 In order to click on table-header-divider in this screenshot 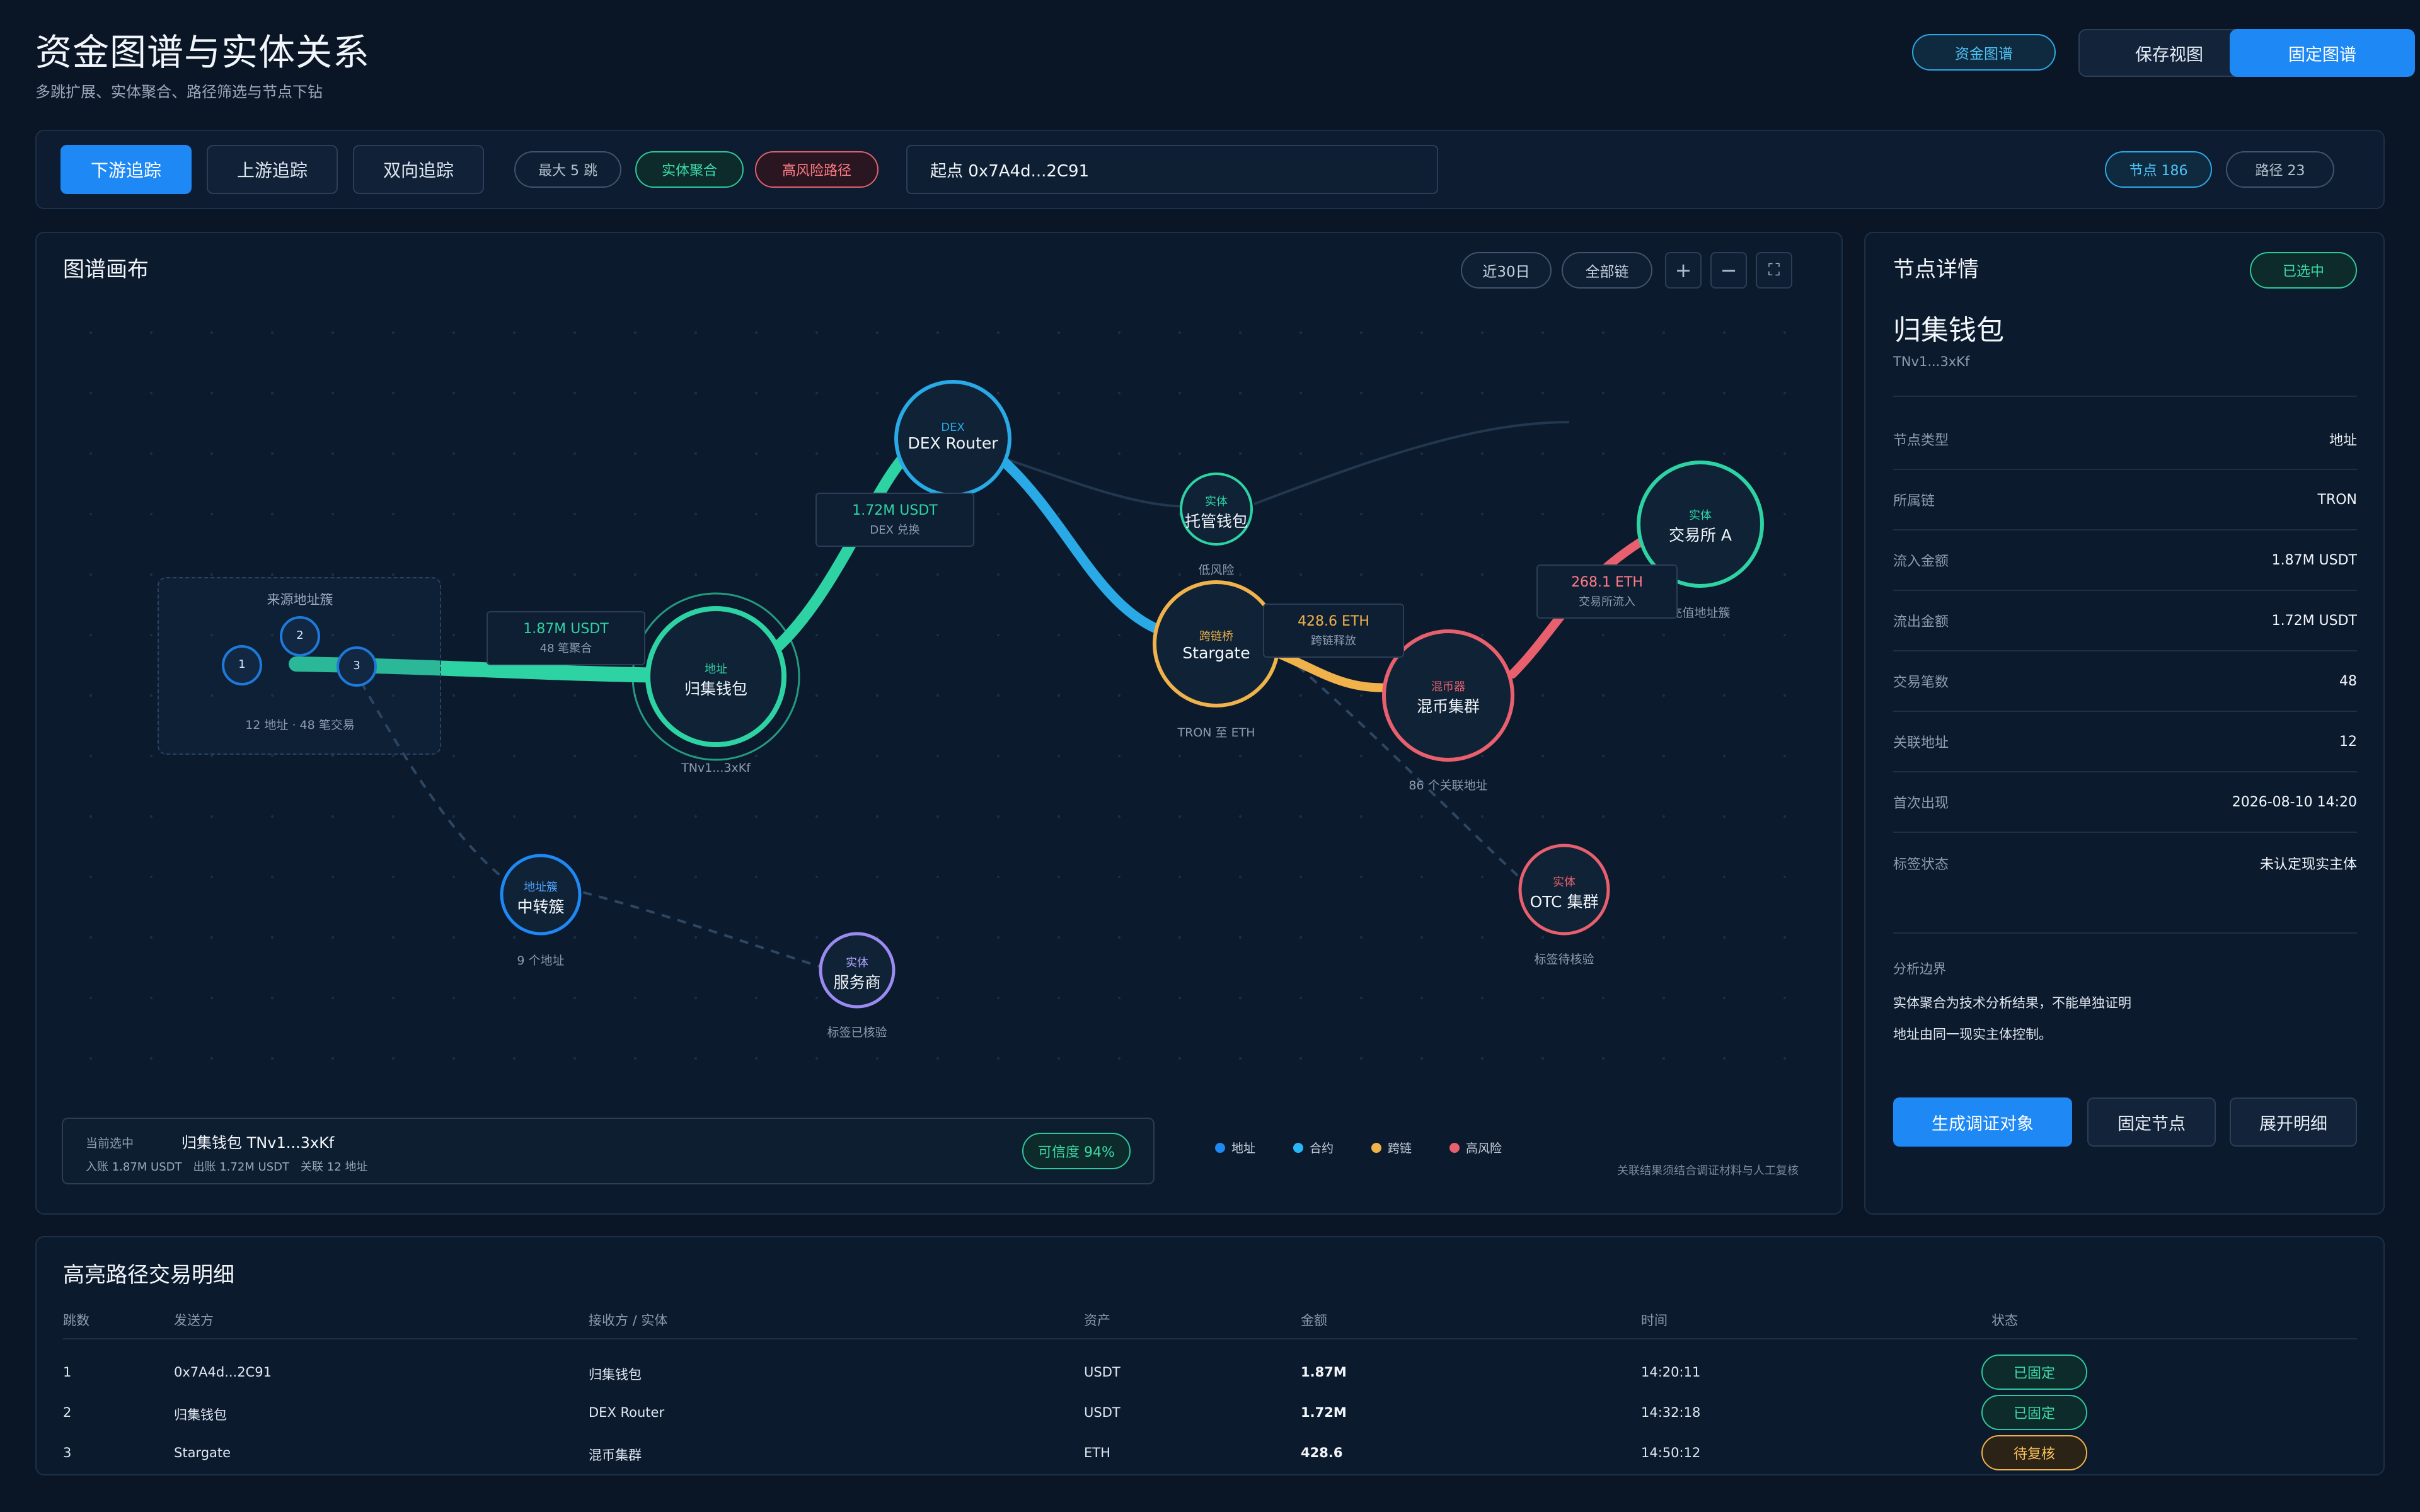, I will do `click(1210, 1338)`.